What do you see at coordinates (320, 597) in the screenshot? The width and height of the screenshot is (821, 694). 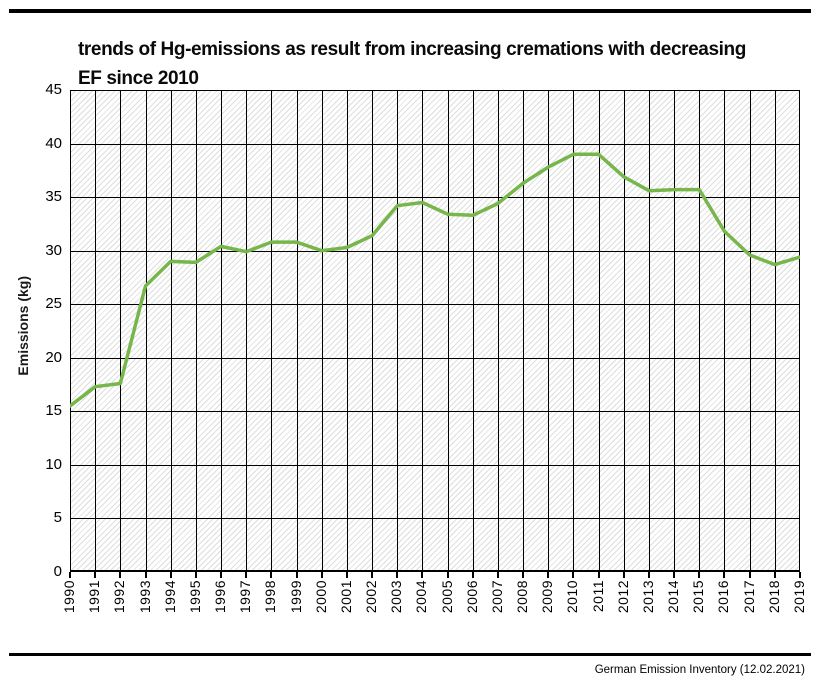 I see `x-tick-label: 2000` at bounding box center [320, 597].